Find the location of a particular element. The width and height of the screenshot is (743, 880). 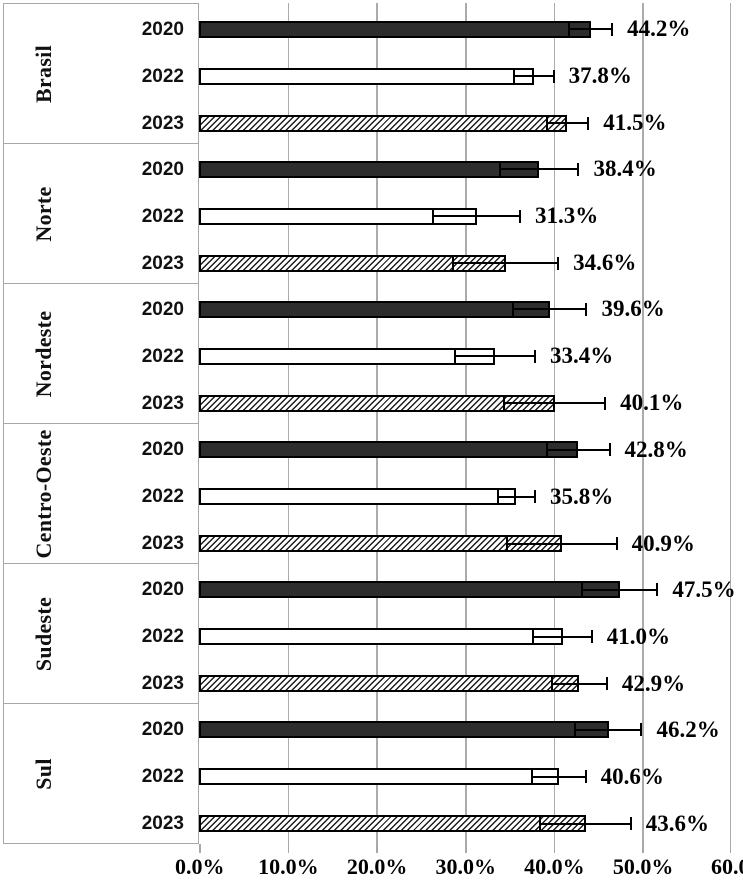

error-cap-low-centro-oeste-2020 is located at coordinates (546, 449).